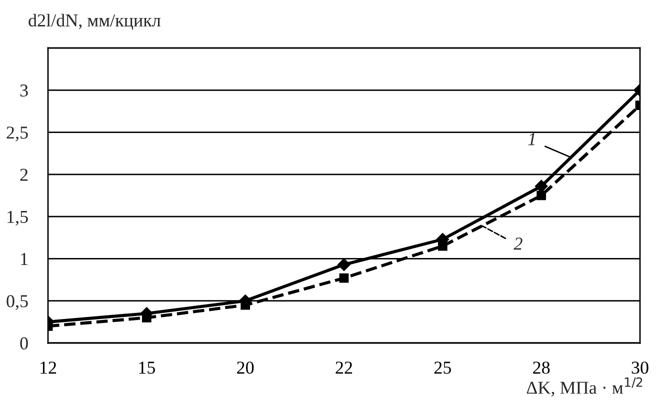 Image resolution: width=662 pixels, height=403 pixels. What do you see at coordinates (17, 134) in the screenshot?
I see `y-tick-label: 2,5` at bounding box center [17, 134].